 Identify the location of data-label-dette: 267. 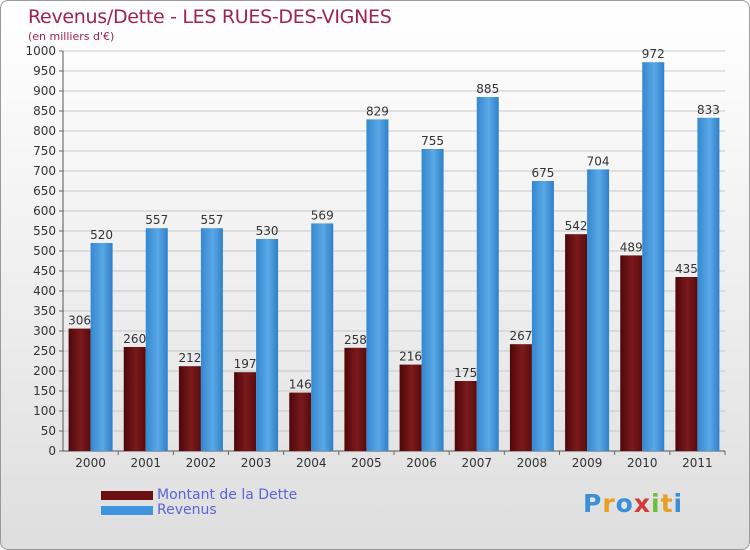
(520, 336).